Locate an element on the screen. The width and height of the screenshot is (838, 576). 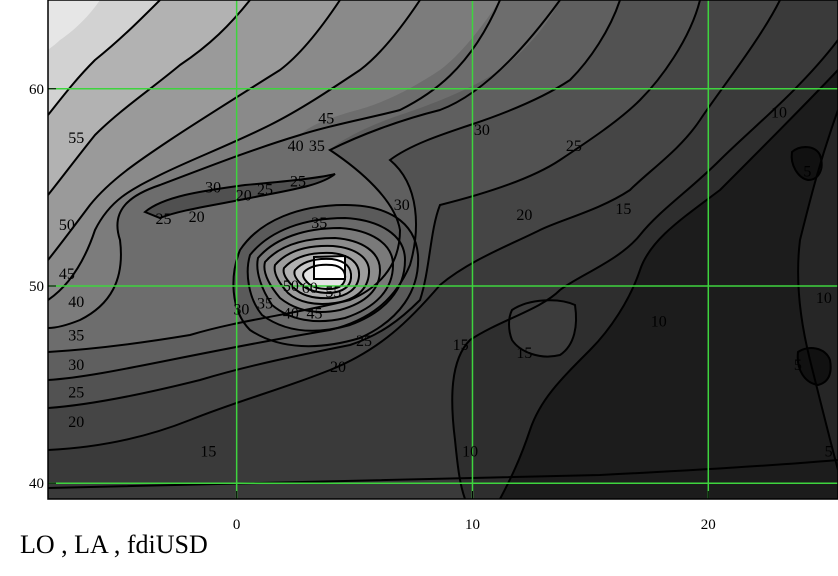
chart-caption: LO , LA , fdiUSD is located at coordinates (114, 544).